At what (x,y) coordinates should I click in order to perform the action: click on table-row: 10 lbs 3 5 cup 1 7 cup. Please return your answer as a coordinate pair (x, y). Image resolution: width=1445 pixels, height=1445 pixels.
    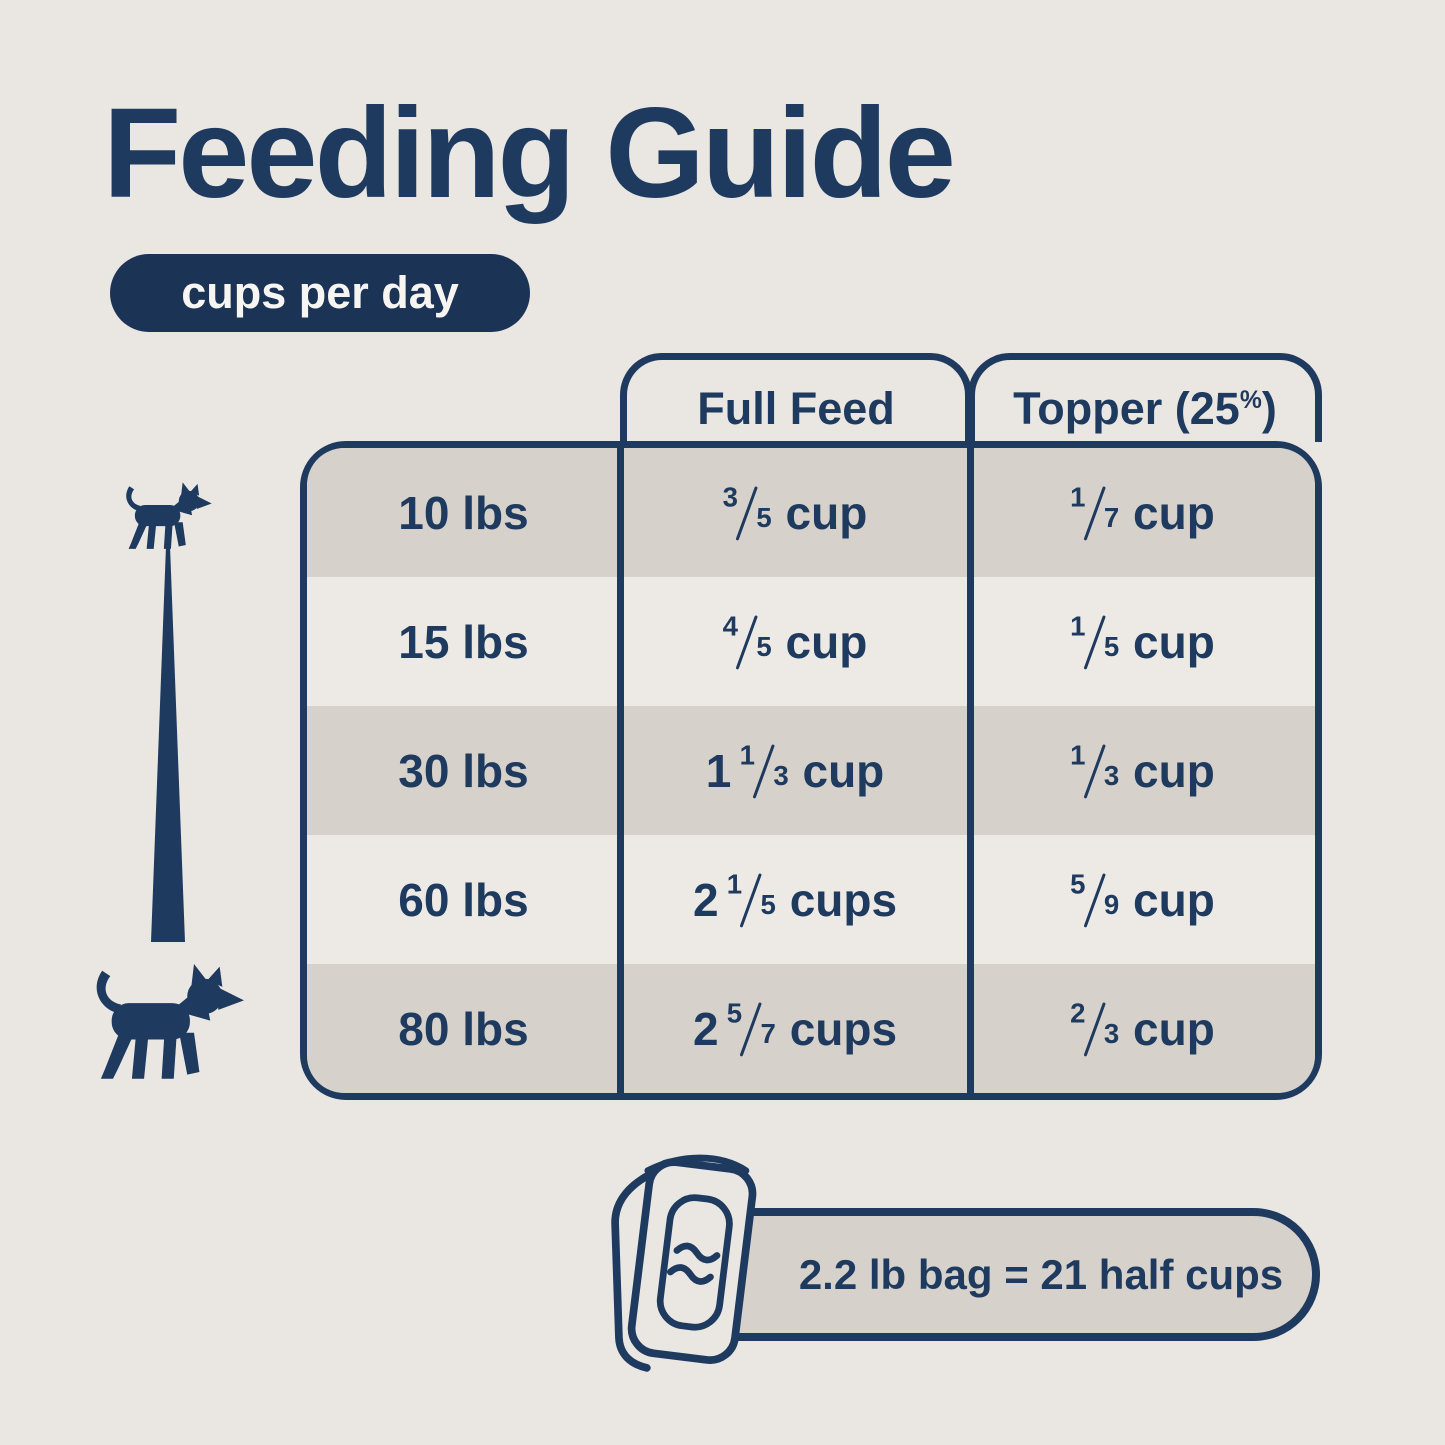
    Looking at the image, I should click on (811, 512).